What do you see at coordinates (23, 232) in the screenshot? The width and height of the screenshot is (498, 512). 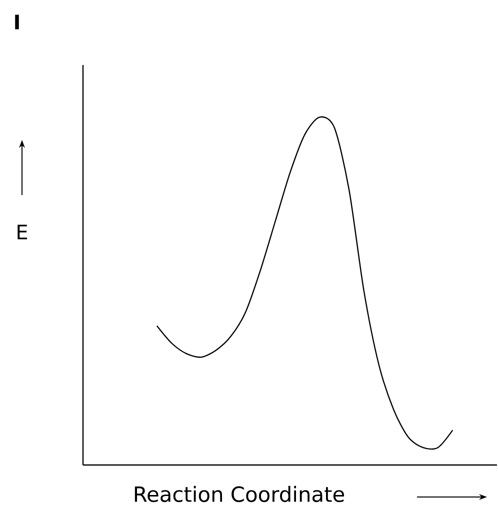 I see `y-axis-title: E` at bounding box center [23, 232].